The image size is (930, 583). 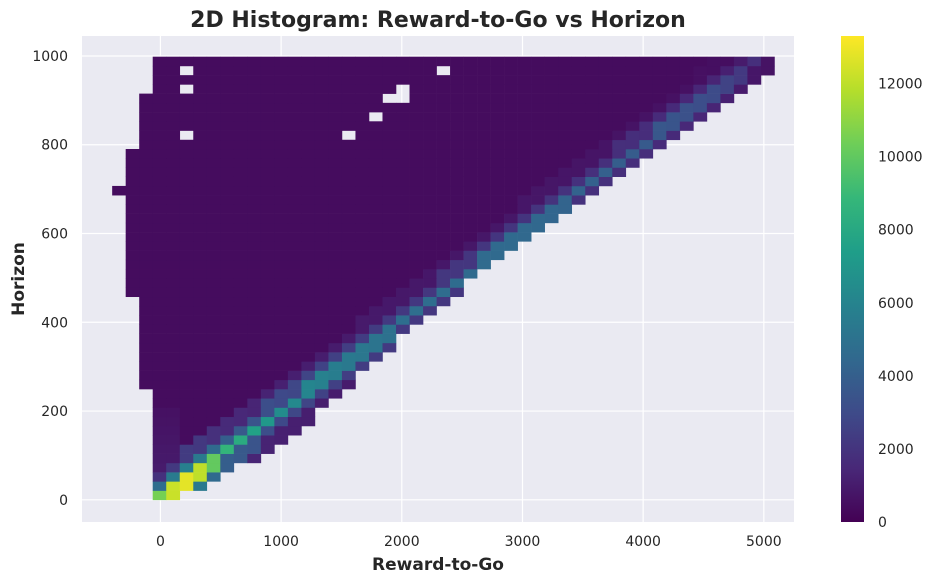 What do you see at coordinates (896, 377) in the screenshot?
I see `colorbar-tick-label: 4000` at bounding box center [896, 377].